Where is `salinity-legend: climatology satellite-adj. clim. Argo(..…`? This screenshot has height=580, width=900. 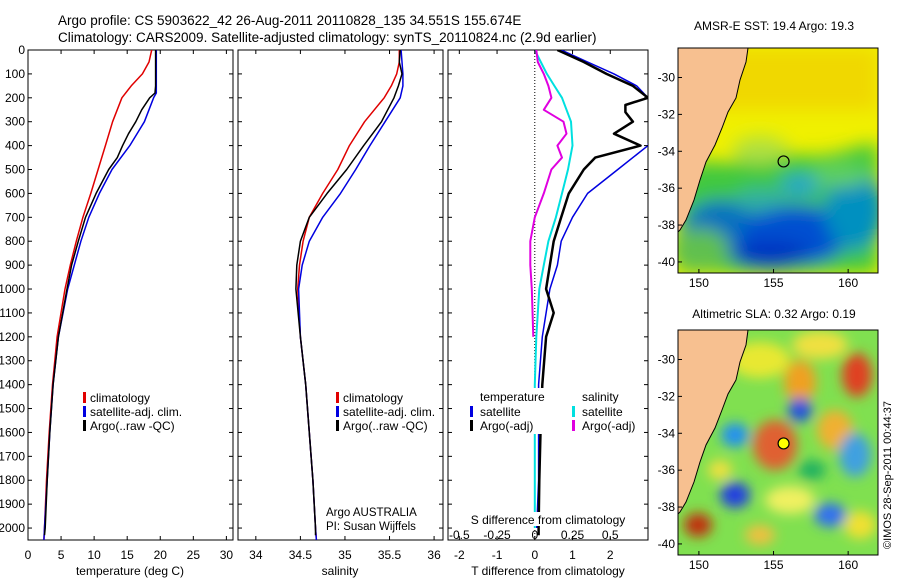
salinity-legend: climatology satellite-adj. clim. Argo(..… is located at coordinates (385, 412).